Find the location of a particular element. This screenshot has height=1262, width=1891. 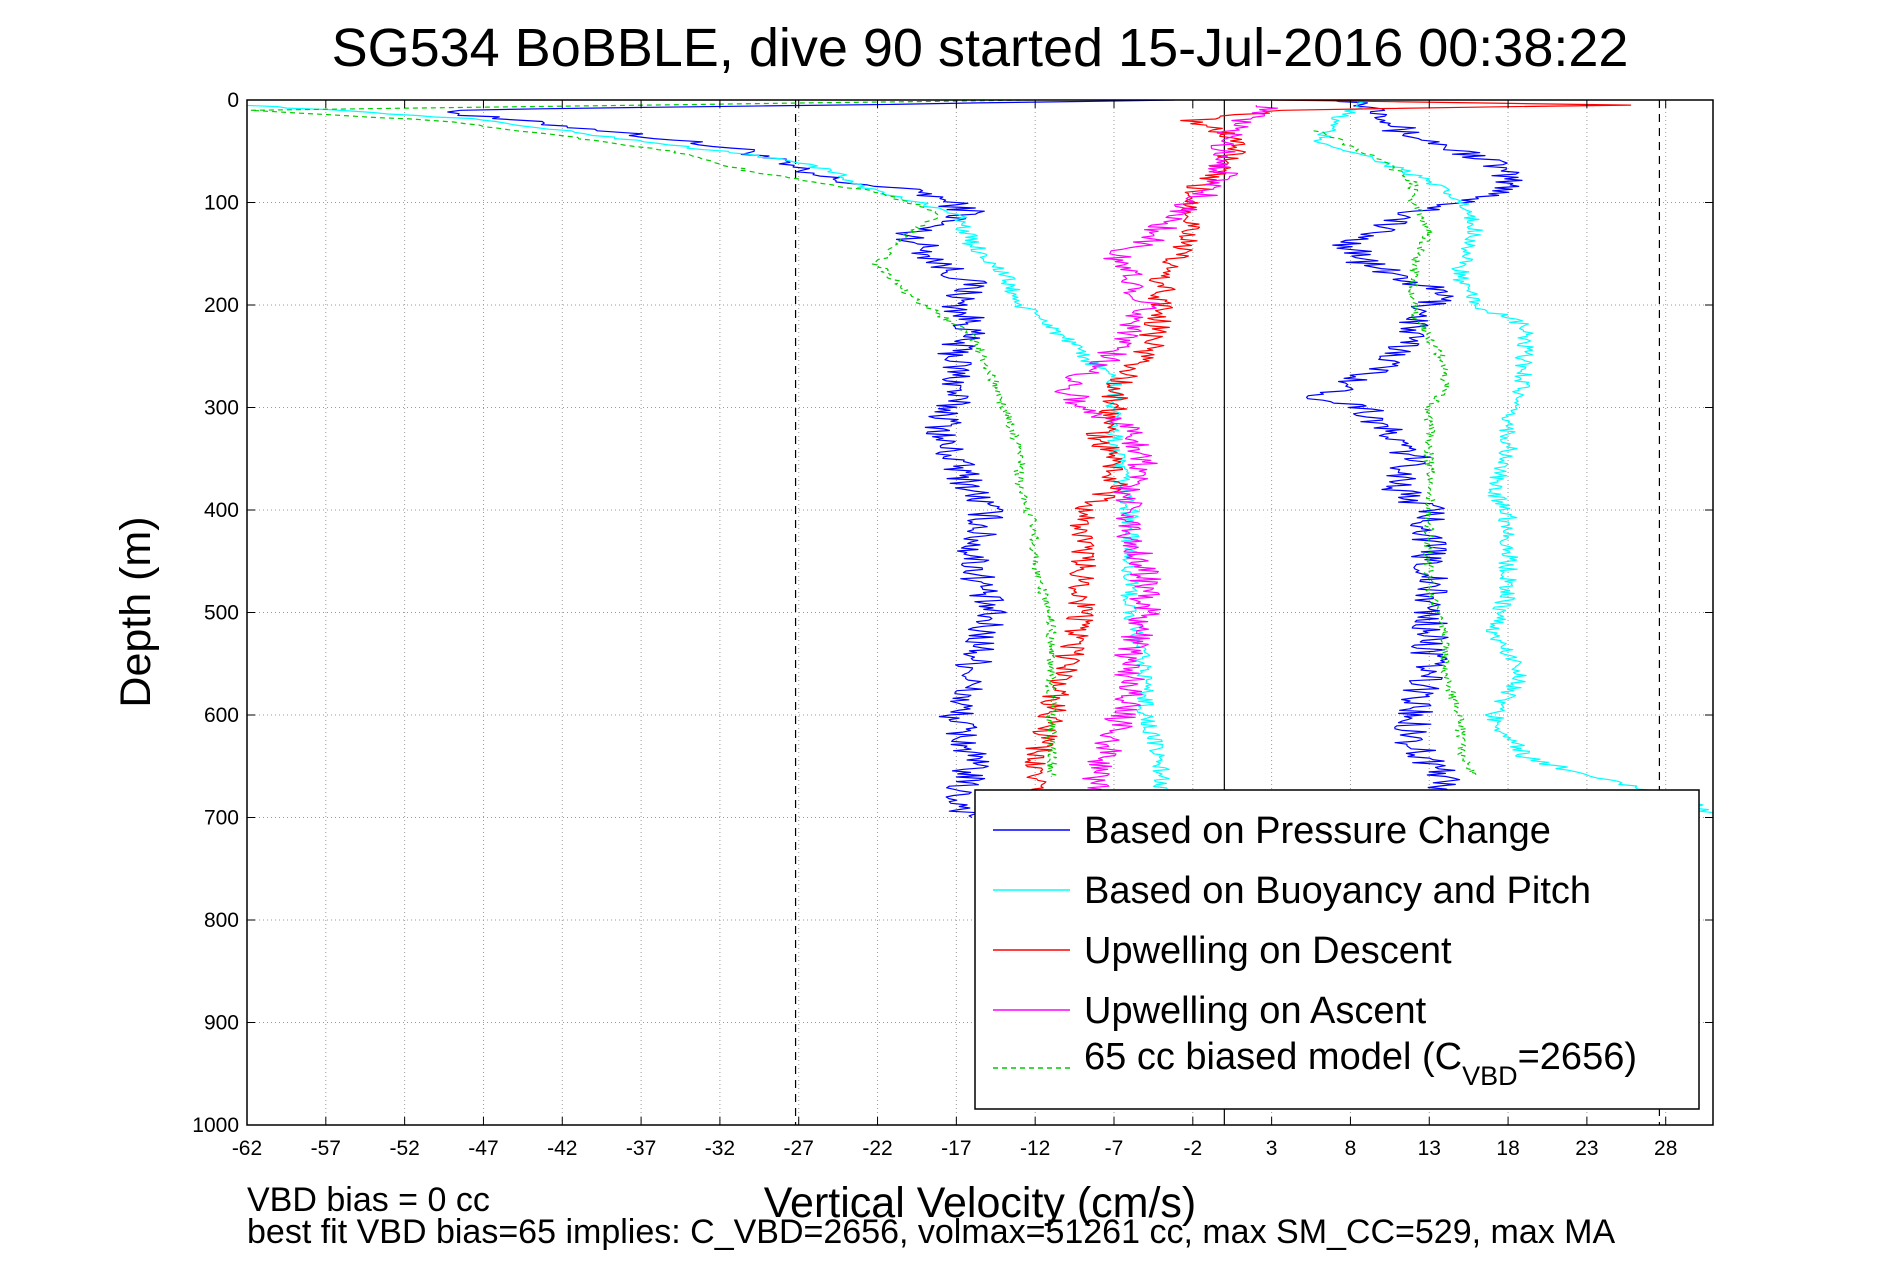

legend-label-1: Based on Buoyancy and Pitch is located at coordinates (1337, 891).